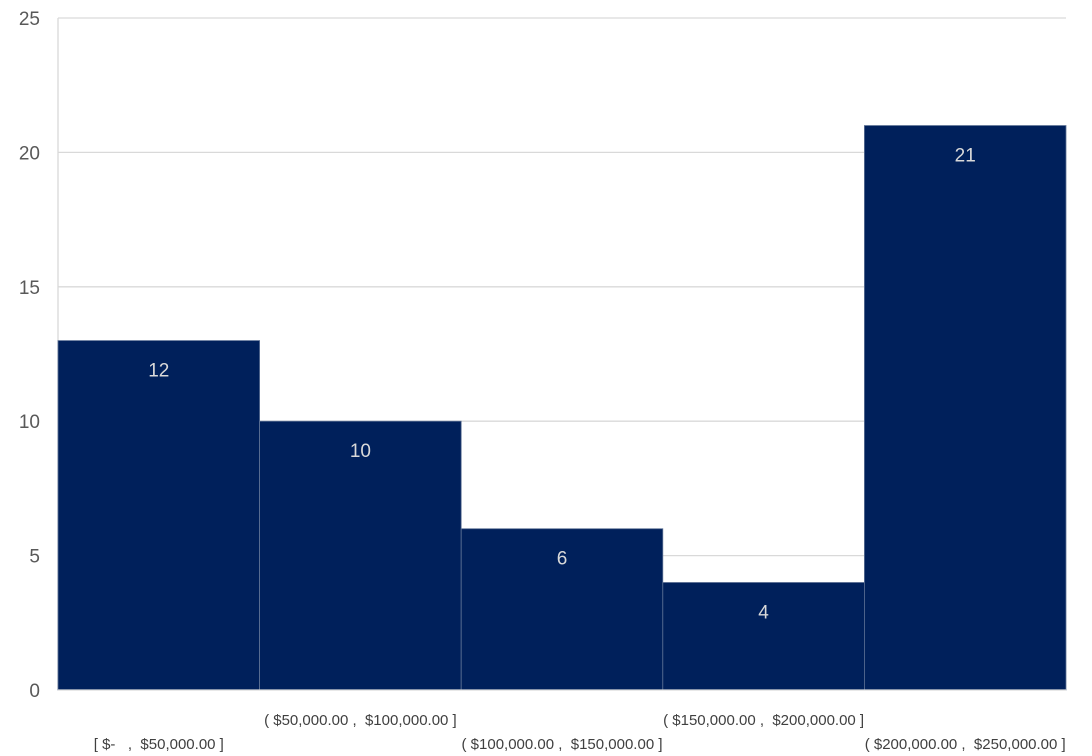 Image resolution: width=1092 pixels, height=756 pixels. I want to click on y-tick-label: 25, so click(29, 19).